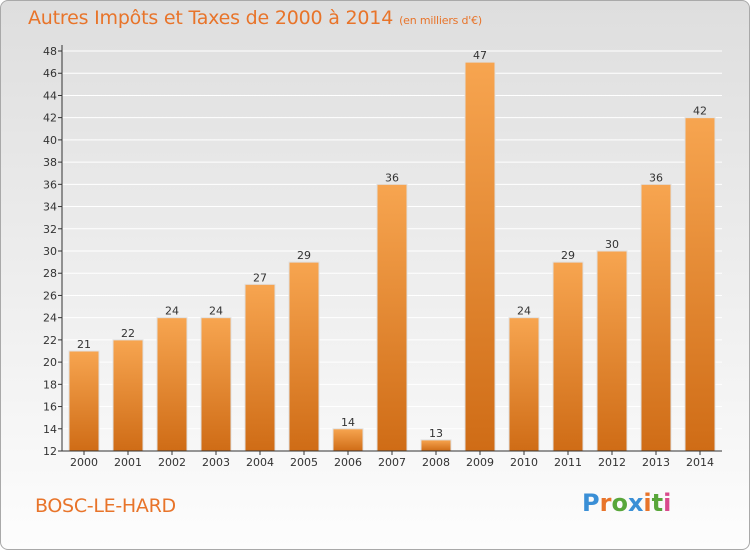 The image size is (750, 550). What do you see at coordinates (657, 503) in the screenshot?
I see `logo-letter: t` at bounding box center [657, 503].